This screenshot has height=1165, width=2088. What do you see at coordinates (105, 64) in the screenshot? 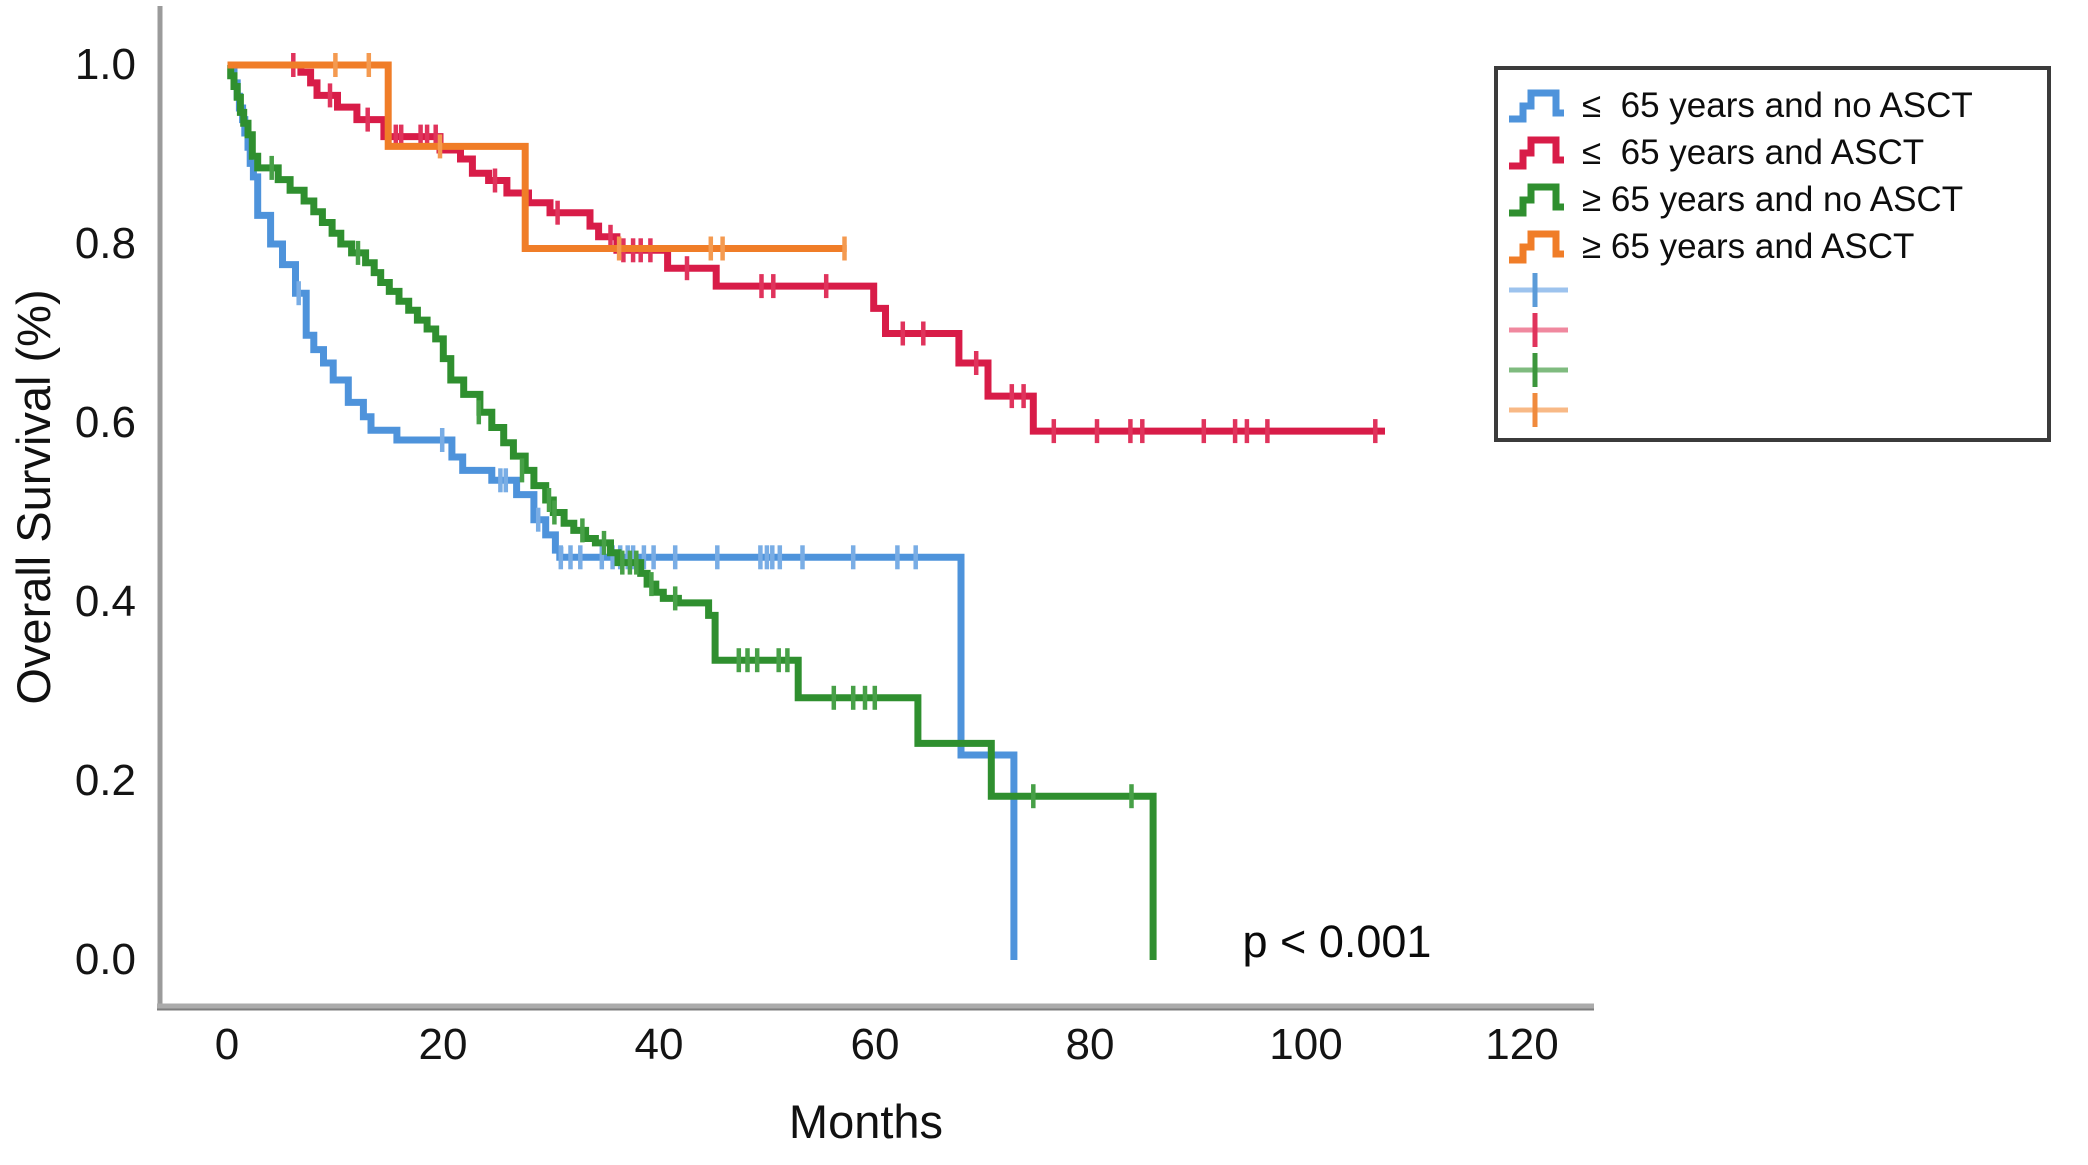
I see `y-tick-label: 1.0` at bounding box center [105, 64].